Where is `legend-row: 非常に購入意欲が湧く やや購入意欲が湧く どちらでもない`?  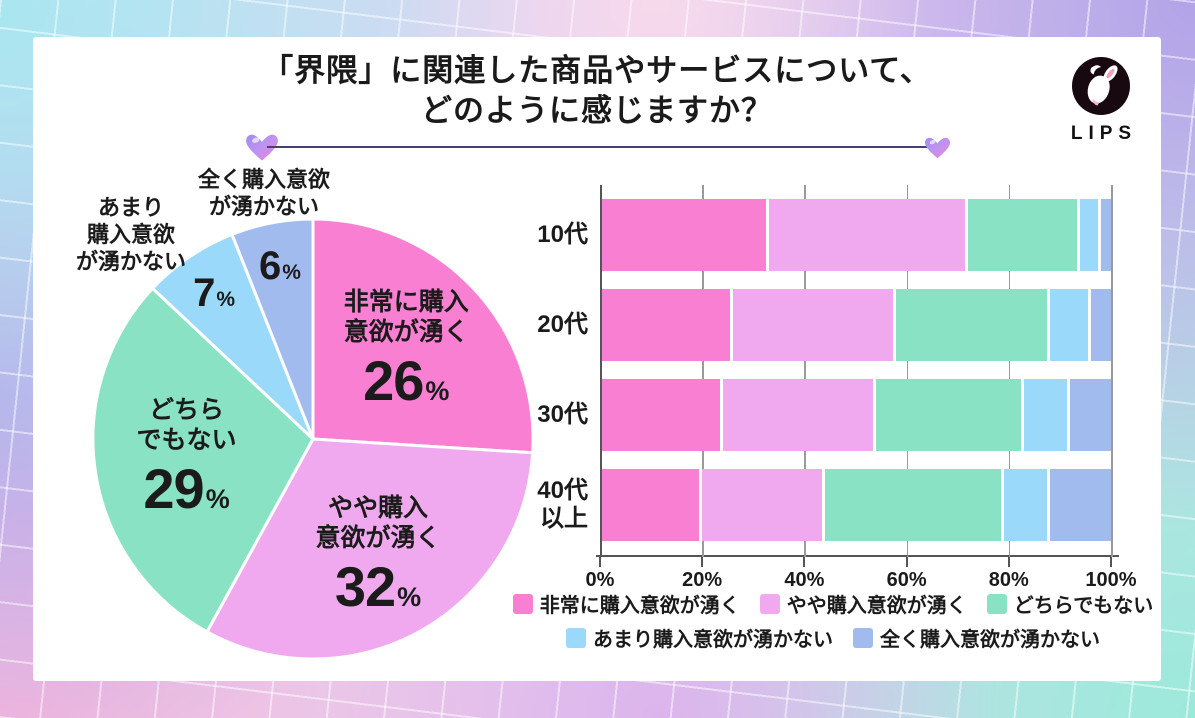 legend-row: 非常に購入意欲が湧く やや購入意欲が湧く どちらでもない is located at coordinates (833, 603).